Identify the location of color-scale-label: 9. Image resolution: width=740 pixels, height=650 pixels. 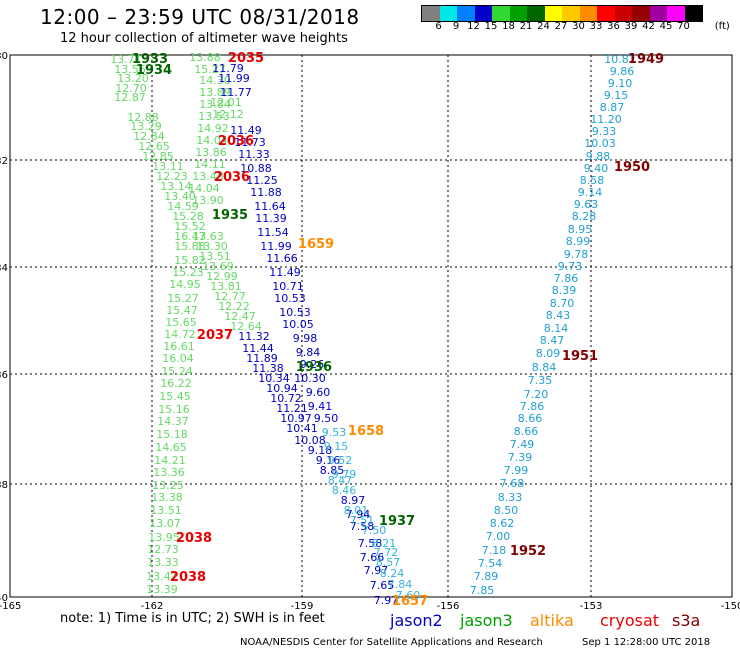
(456, 26).